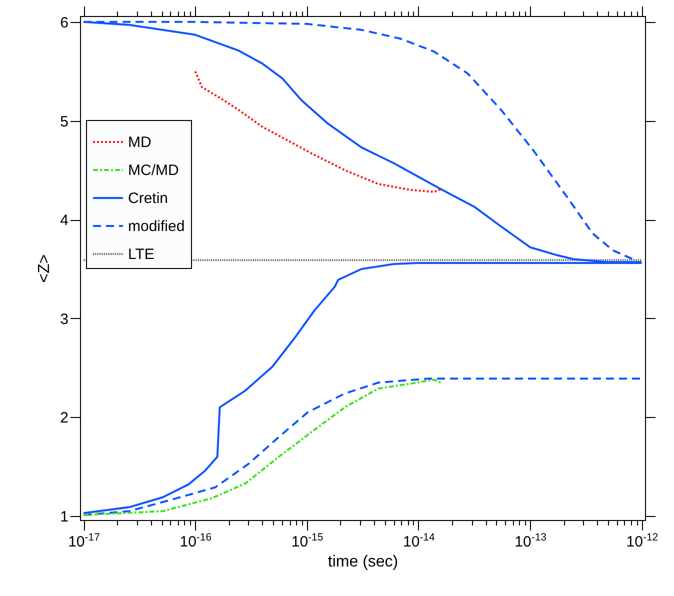 The height and width of the screenshot is (596, 674). What do you see at coordinates (419, 541) in the screenshot?
I see `x-tick-label: 10$^{-14}$` at bounding box center [419, 541].